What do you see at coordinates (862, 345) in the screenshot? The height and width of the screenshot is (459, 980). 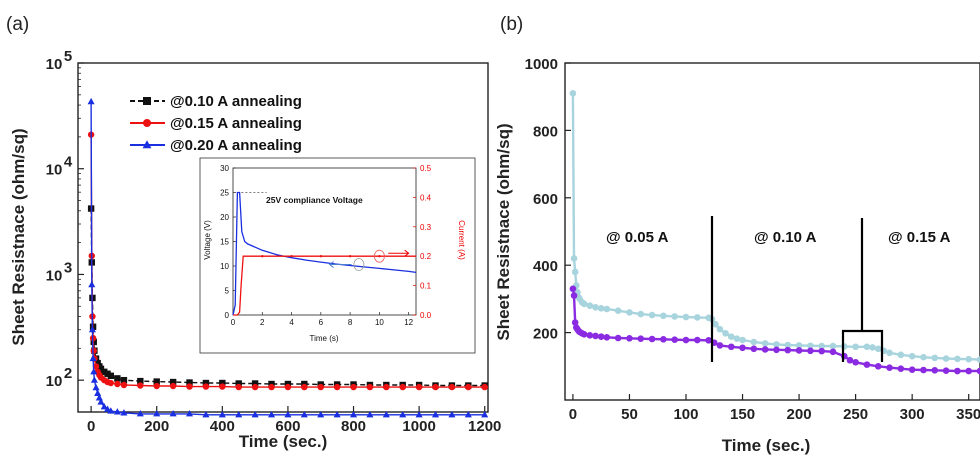 I see `divider-bracket` at bounding box center [862, 345].